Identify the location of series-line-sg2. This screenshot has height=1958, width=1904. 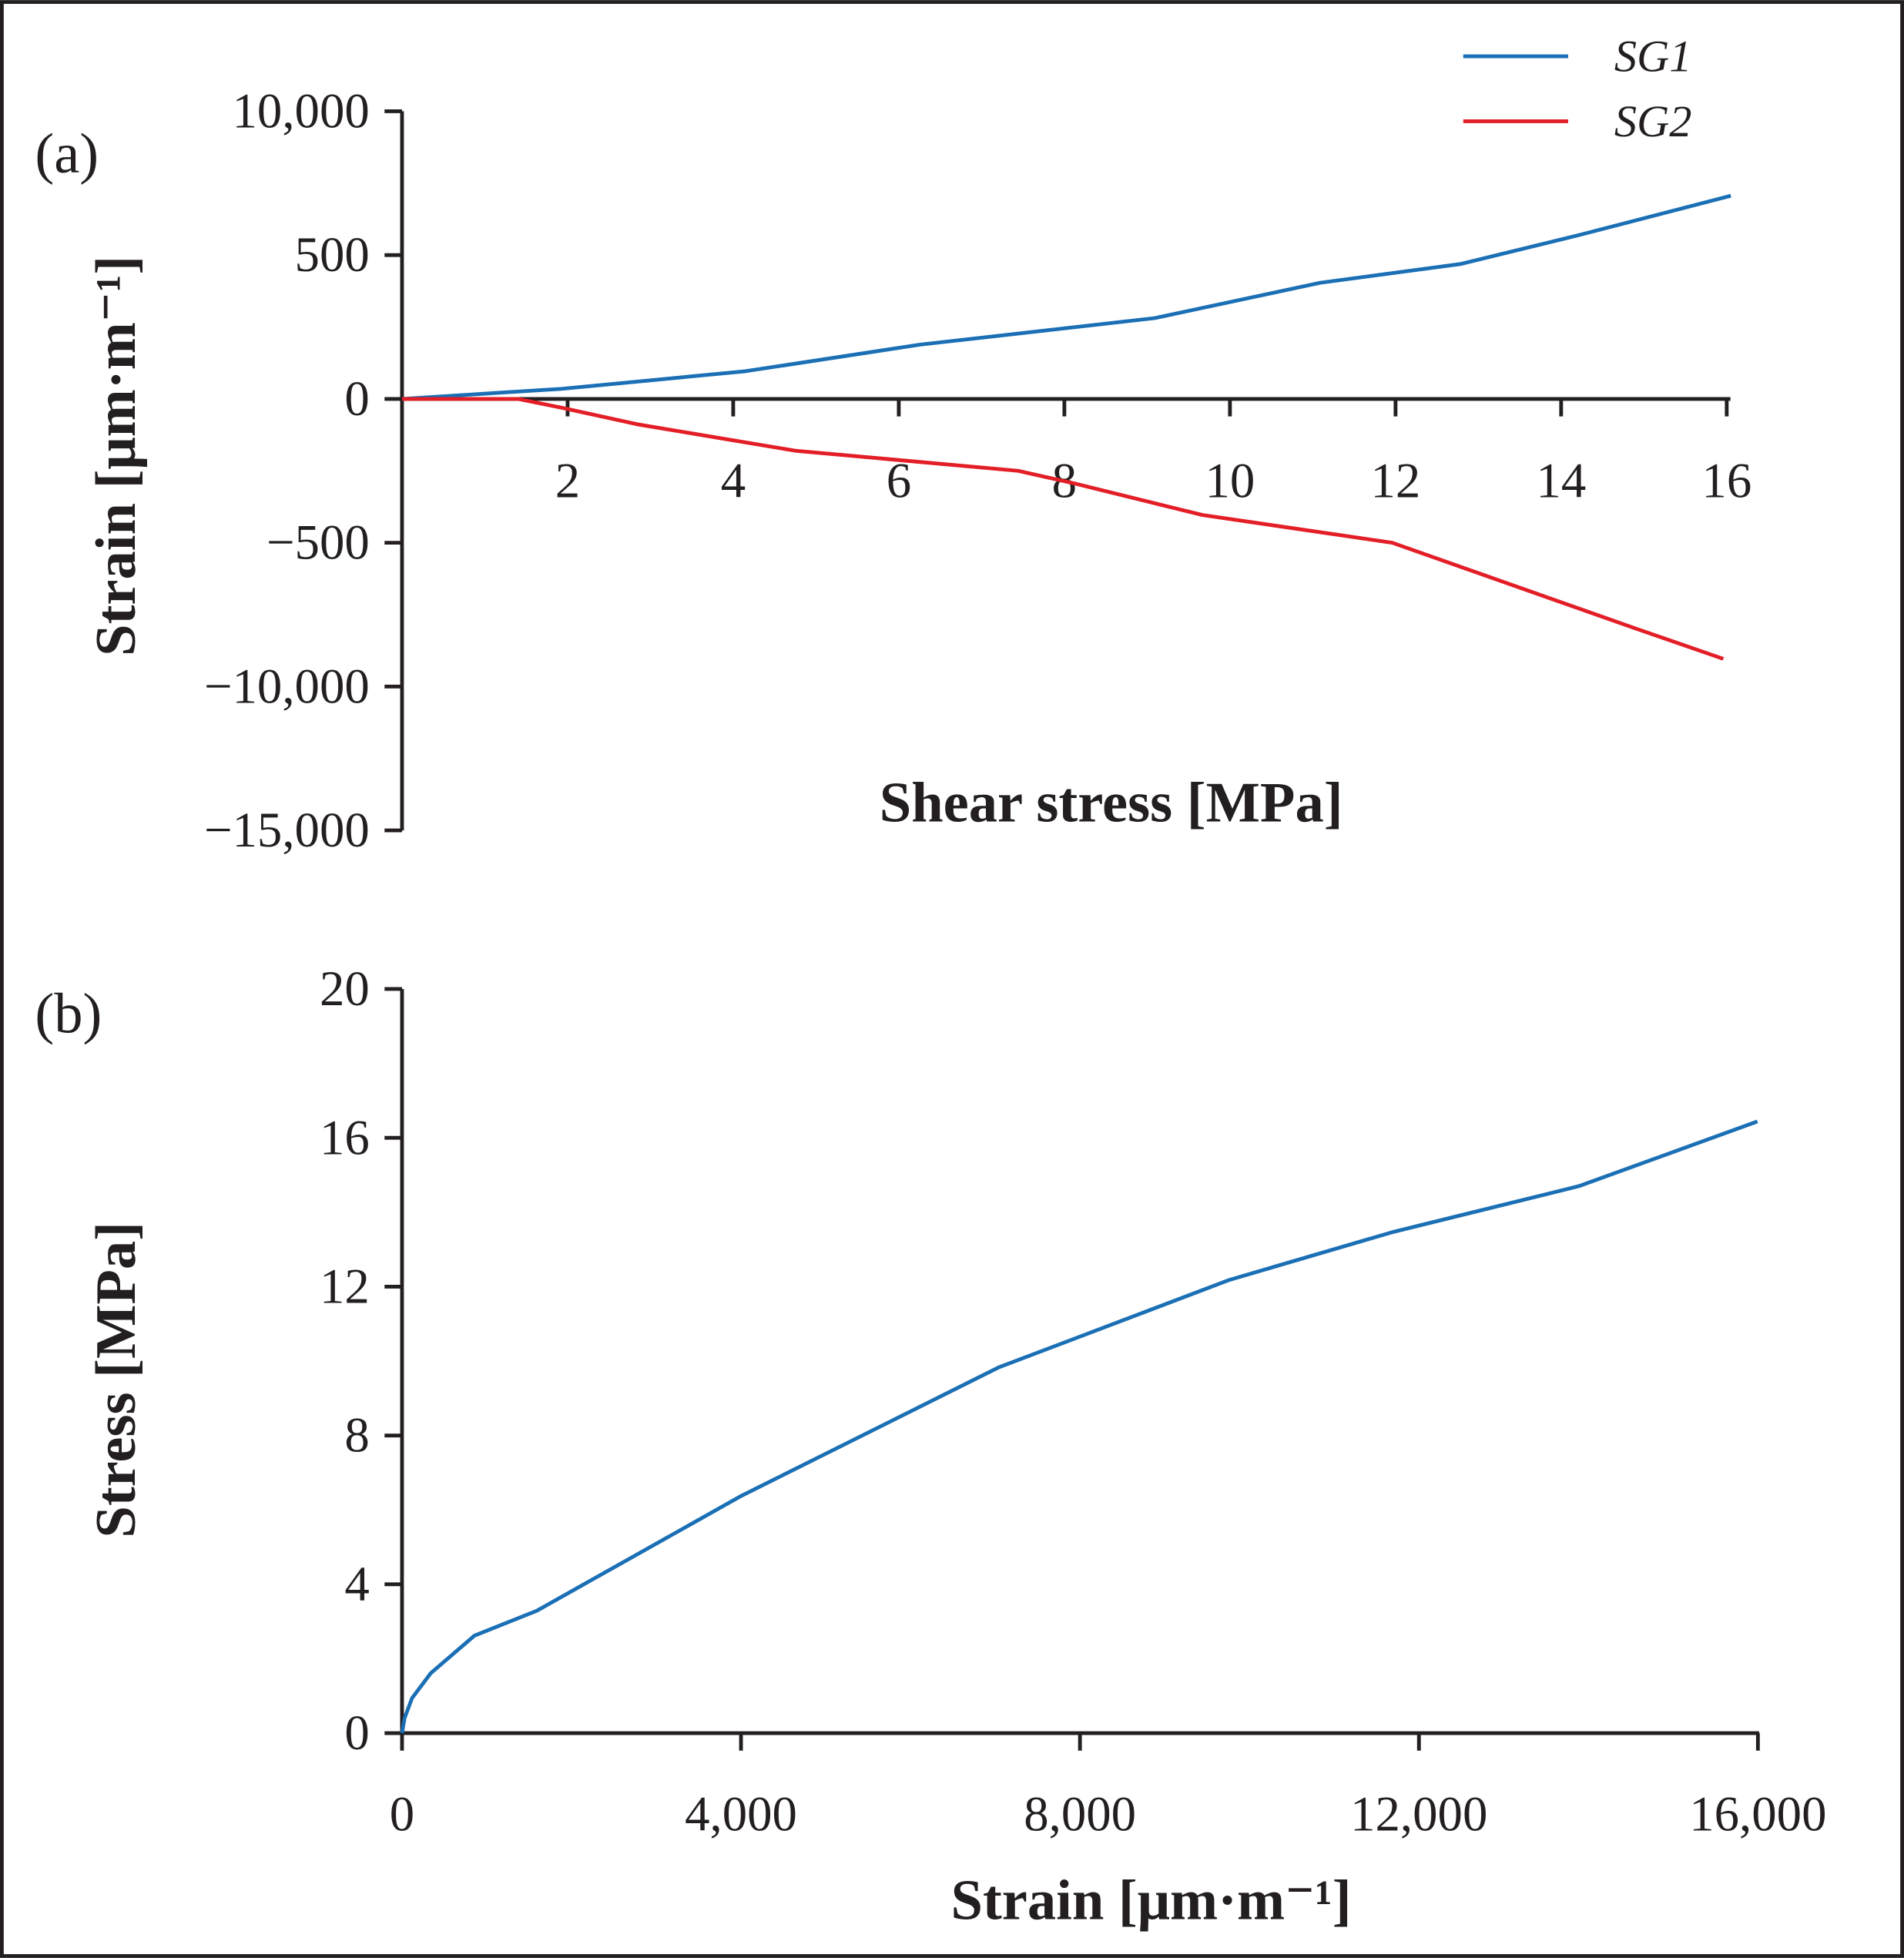
(1063, 529).